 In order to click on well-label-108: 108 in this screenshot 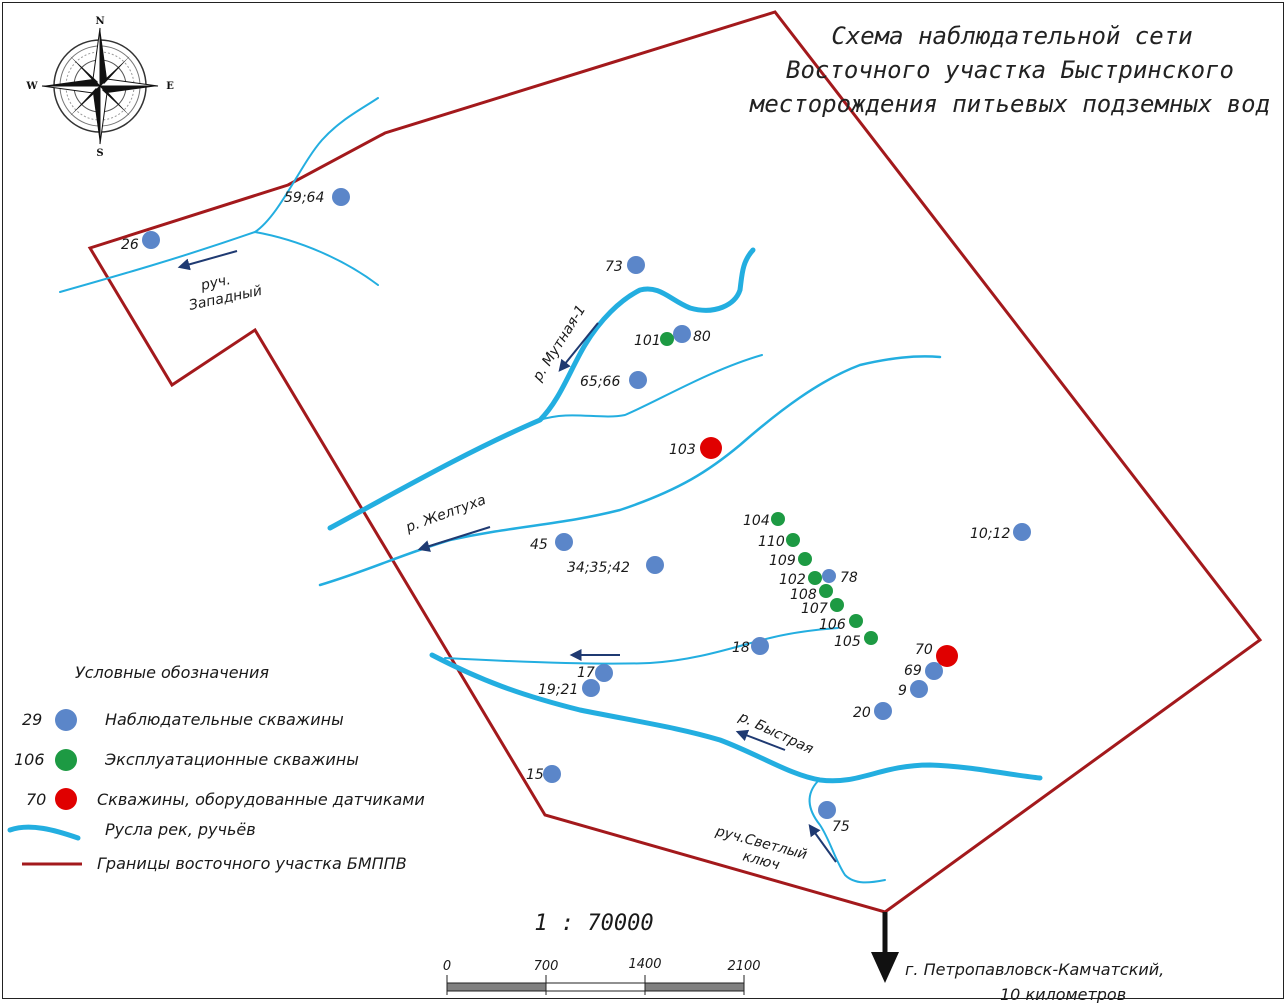, I will do `click(803, 595)`.